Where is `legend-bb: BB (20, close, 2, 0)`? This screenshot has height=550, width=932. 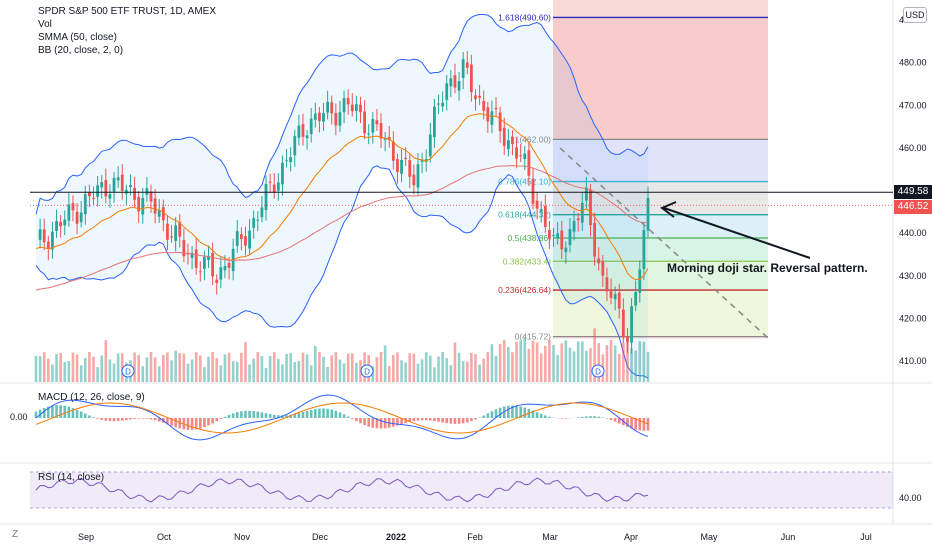 legend-bb: BB (20, close, 2, 0) is located at coordinates (81, 50).